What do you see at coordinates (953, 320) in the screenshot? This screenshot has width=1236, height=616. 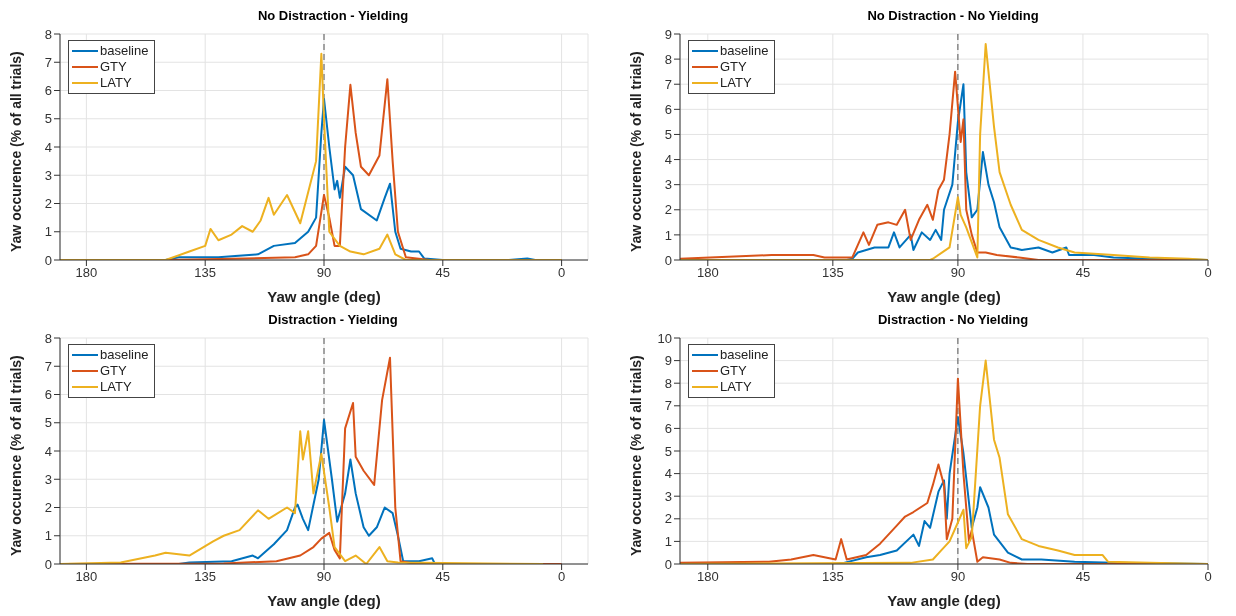 I see `chart-title: Distraction - No Yielding` at bounding box center [953, 320].